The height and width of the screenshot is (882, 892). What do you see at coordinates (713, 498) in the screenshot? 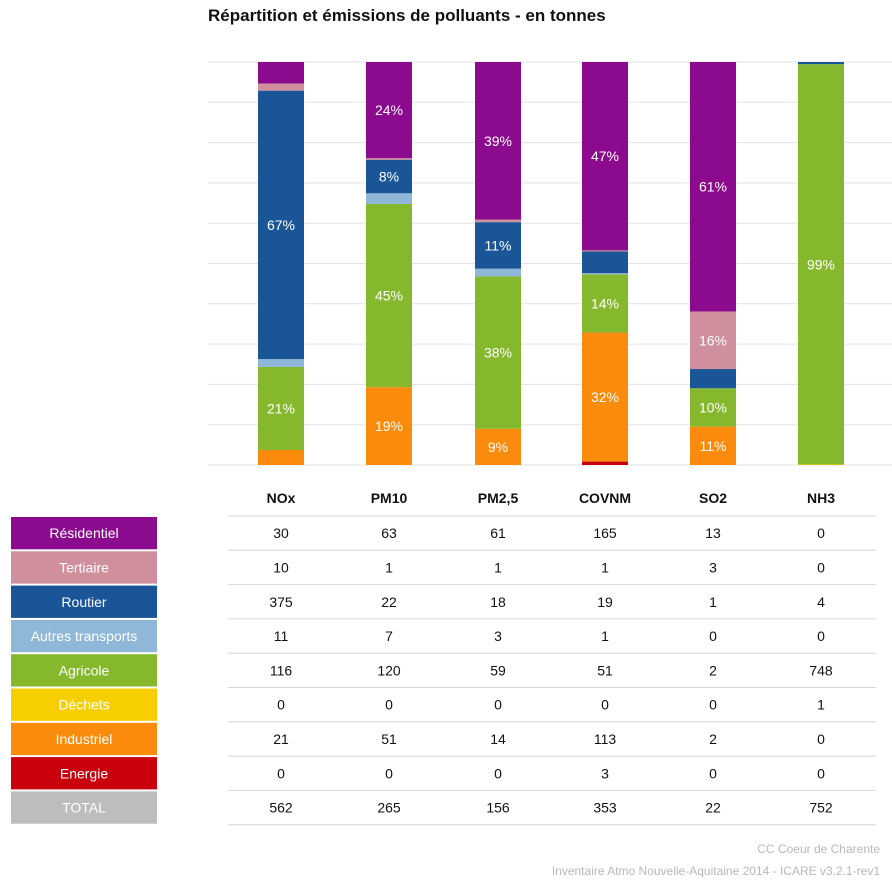
I see `column-header: SO2` at bounding box center [713, 498].